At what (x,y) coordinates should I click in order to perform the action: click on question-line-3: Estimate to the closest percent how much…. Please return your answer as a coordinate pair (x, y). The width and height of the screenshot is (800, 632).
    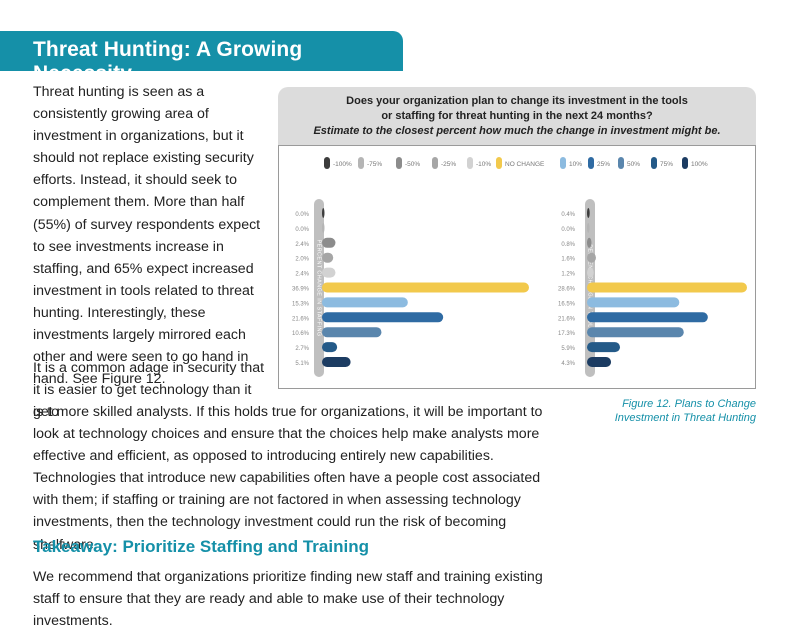
    Looking at the image, I should click on (517, 131).